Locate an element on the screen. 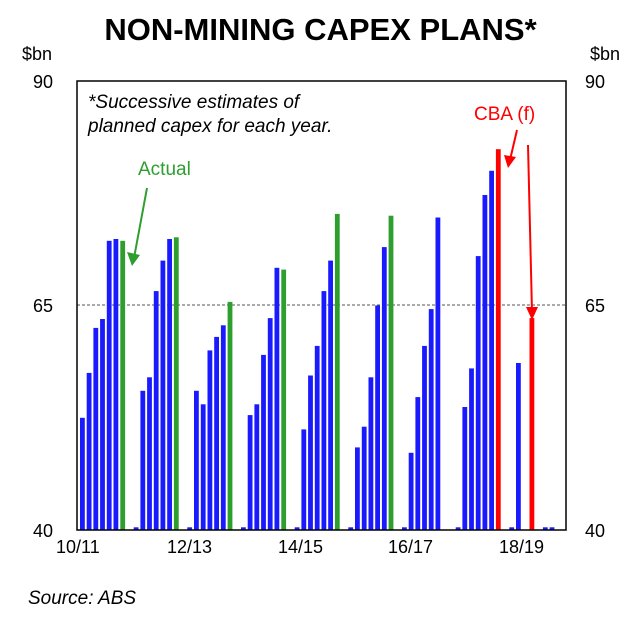  y-tick-right-90: 90 is located at coordinates (595, 82).